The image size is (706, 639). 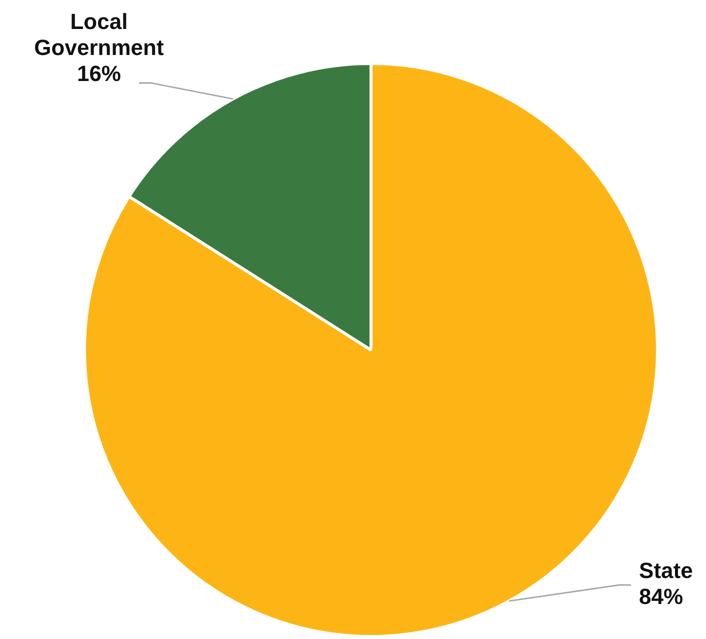 I want to click on slice-label: State, so click(x=666, y=571).